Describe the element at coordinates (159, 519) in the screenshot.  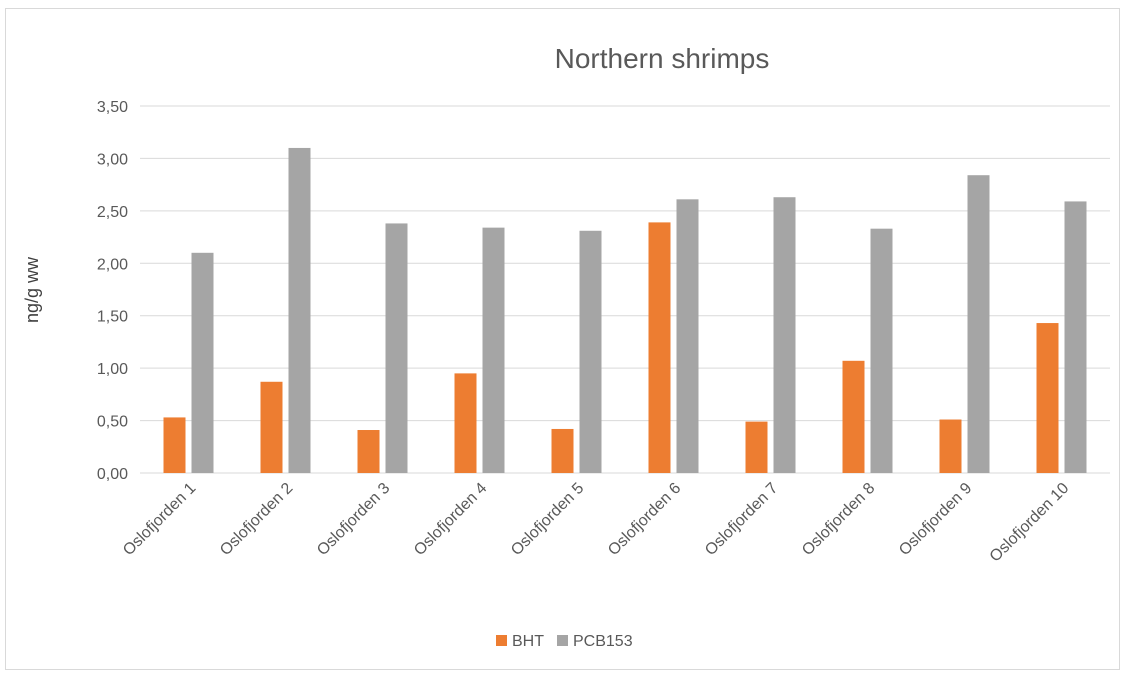
I see `x-tick-label: Oslofjorden 1` at that location.